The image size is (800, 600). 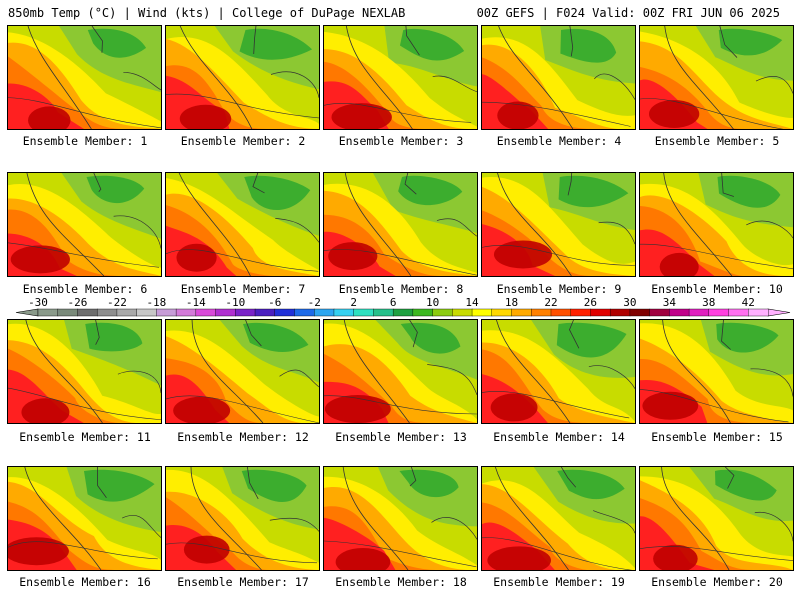 I want to click on colorbar-tick-label: -14, so click(x=196, y=302).